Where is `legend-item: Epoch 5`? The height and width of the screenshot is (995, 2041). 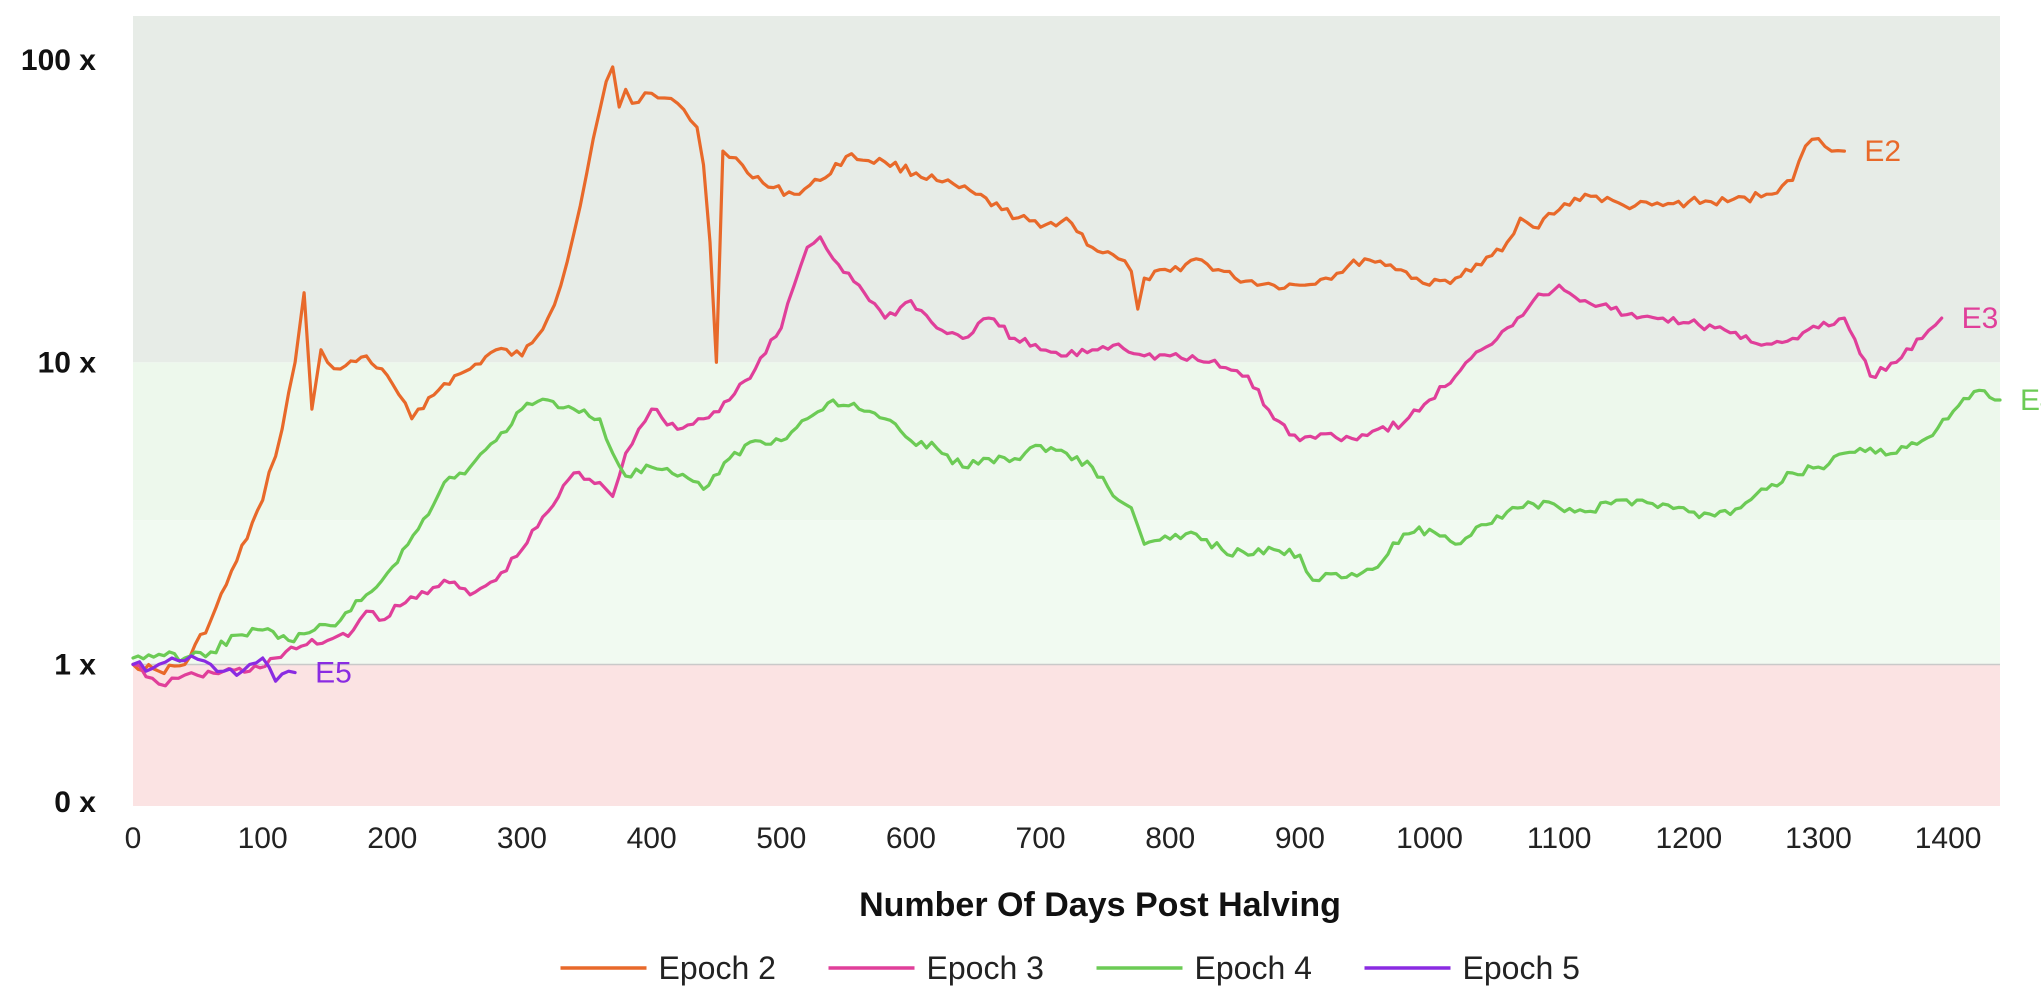
legend-item: Epoch 5 is located at coordinates (1472, 968).